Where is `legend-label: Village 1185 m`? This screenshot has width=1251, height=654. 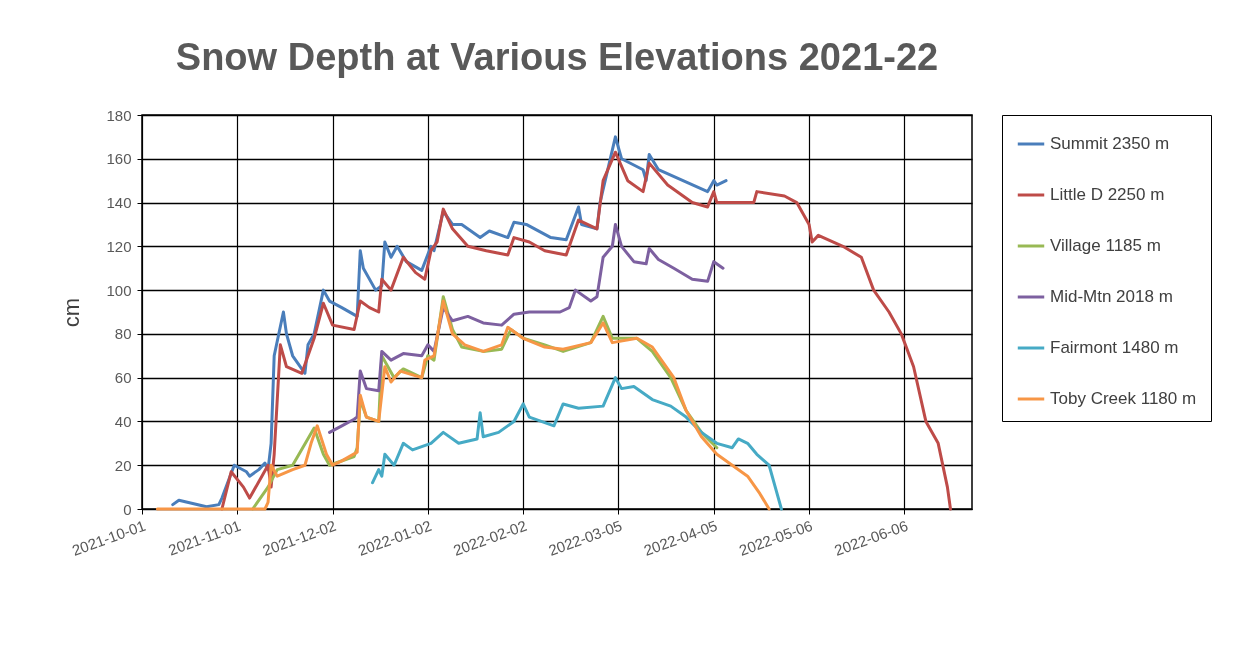 legend-label: Village 1185 m is located at coordinates (1105, 245).